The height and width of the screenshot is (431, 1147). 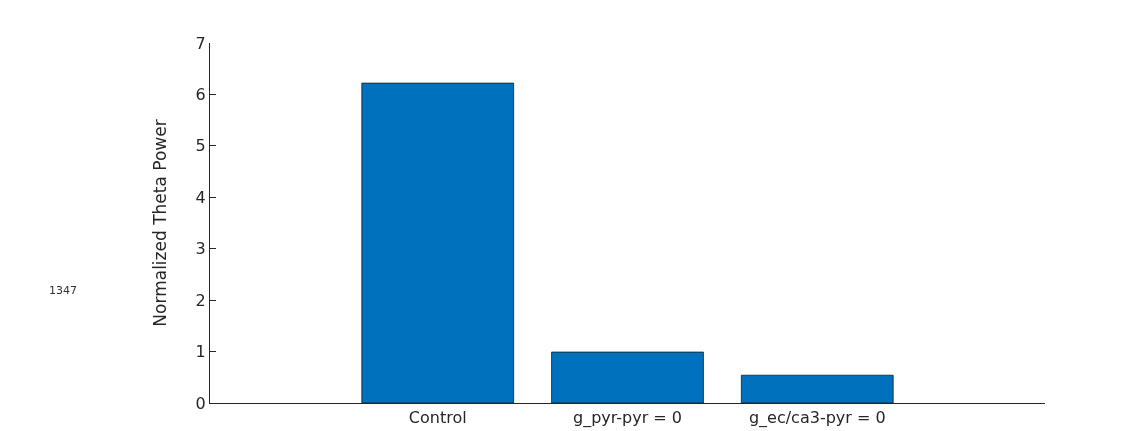 I want to click on x-tick-label: Control, so click(x=437, y=418).